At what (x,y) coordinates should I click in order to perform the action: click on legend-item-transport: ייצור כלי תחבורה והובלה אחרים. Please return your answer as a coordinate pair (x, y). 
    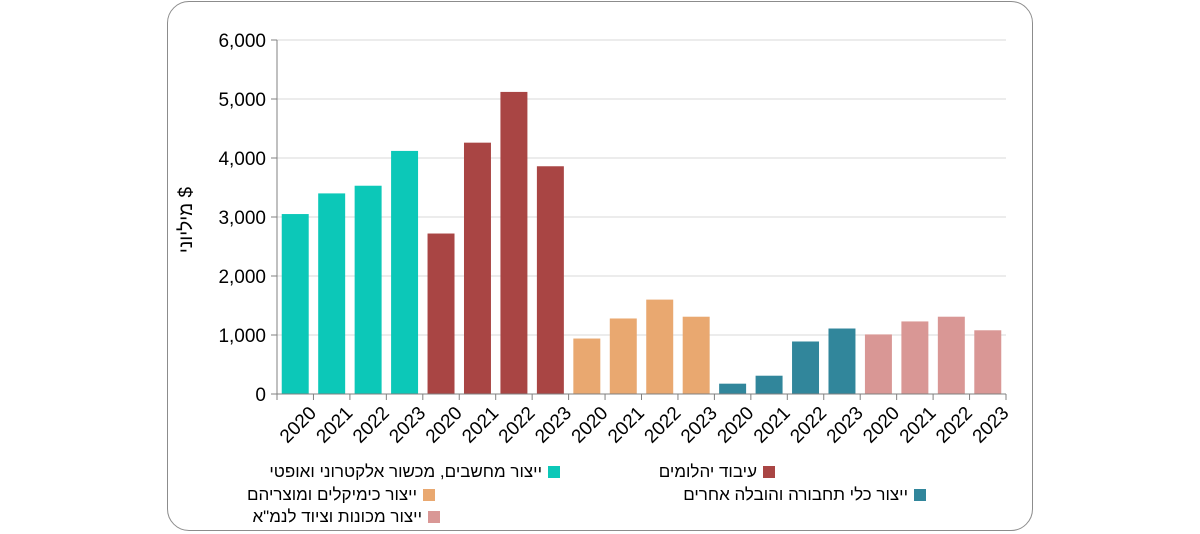
    Looking at the image, I should click on (804, 495).